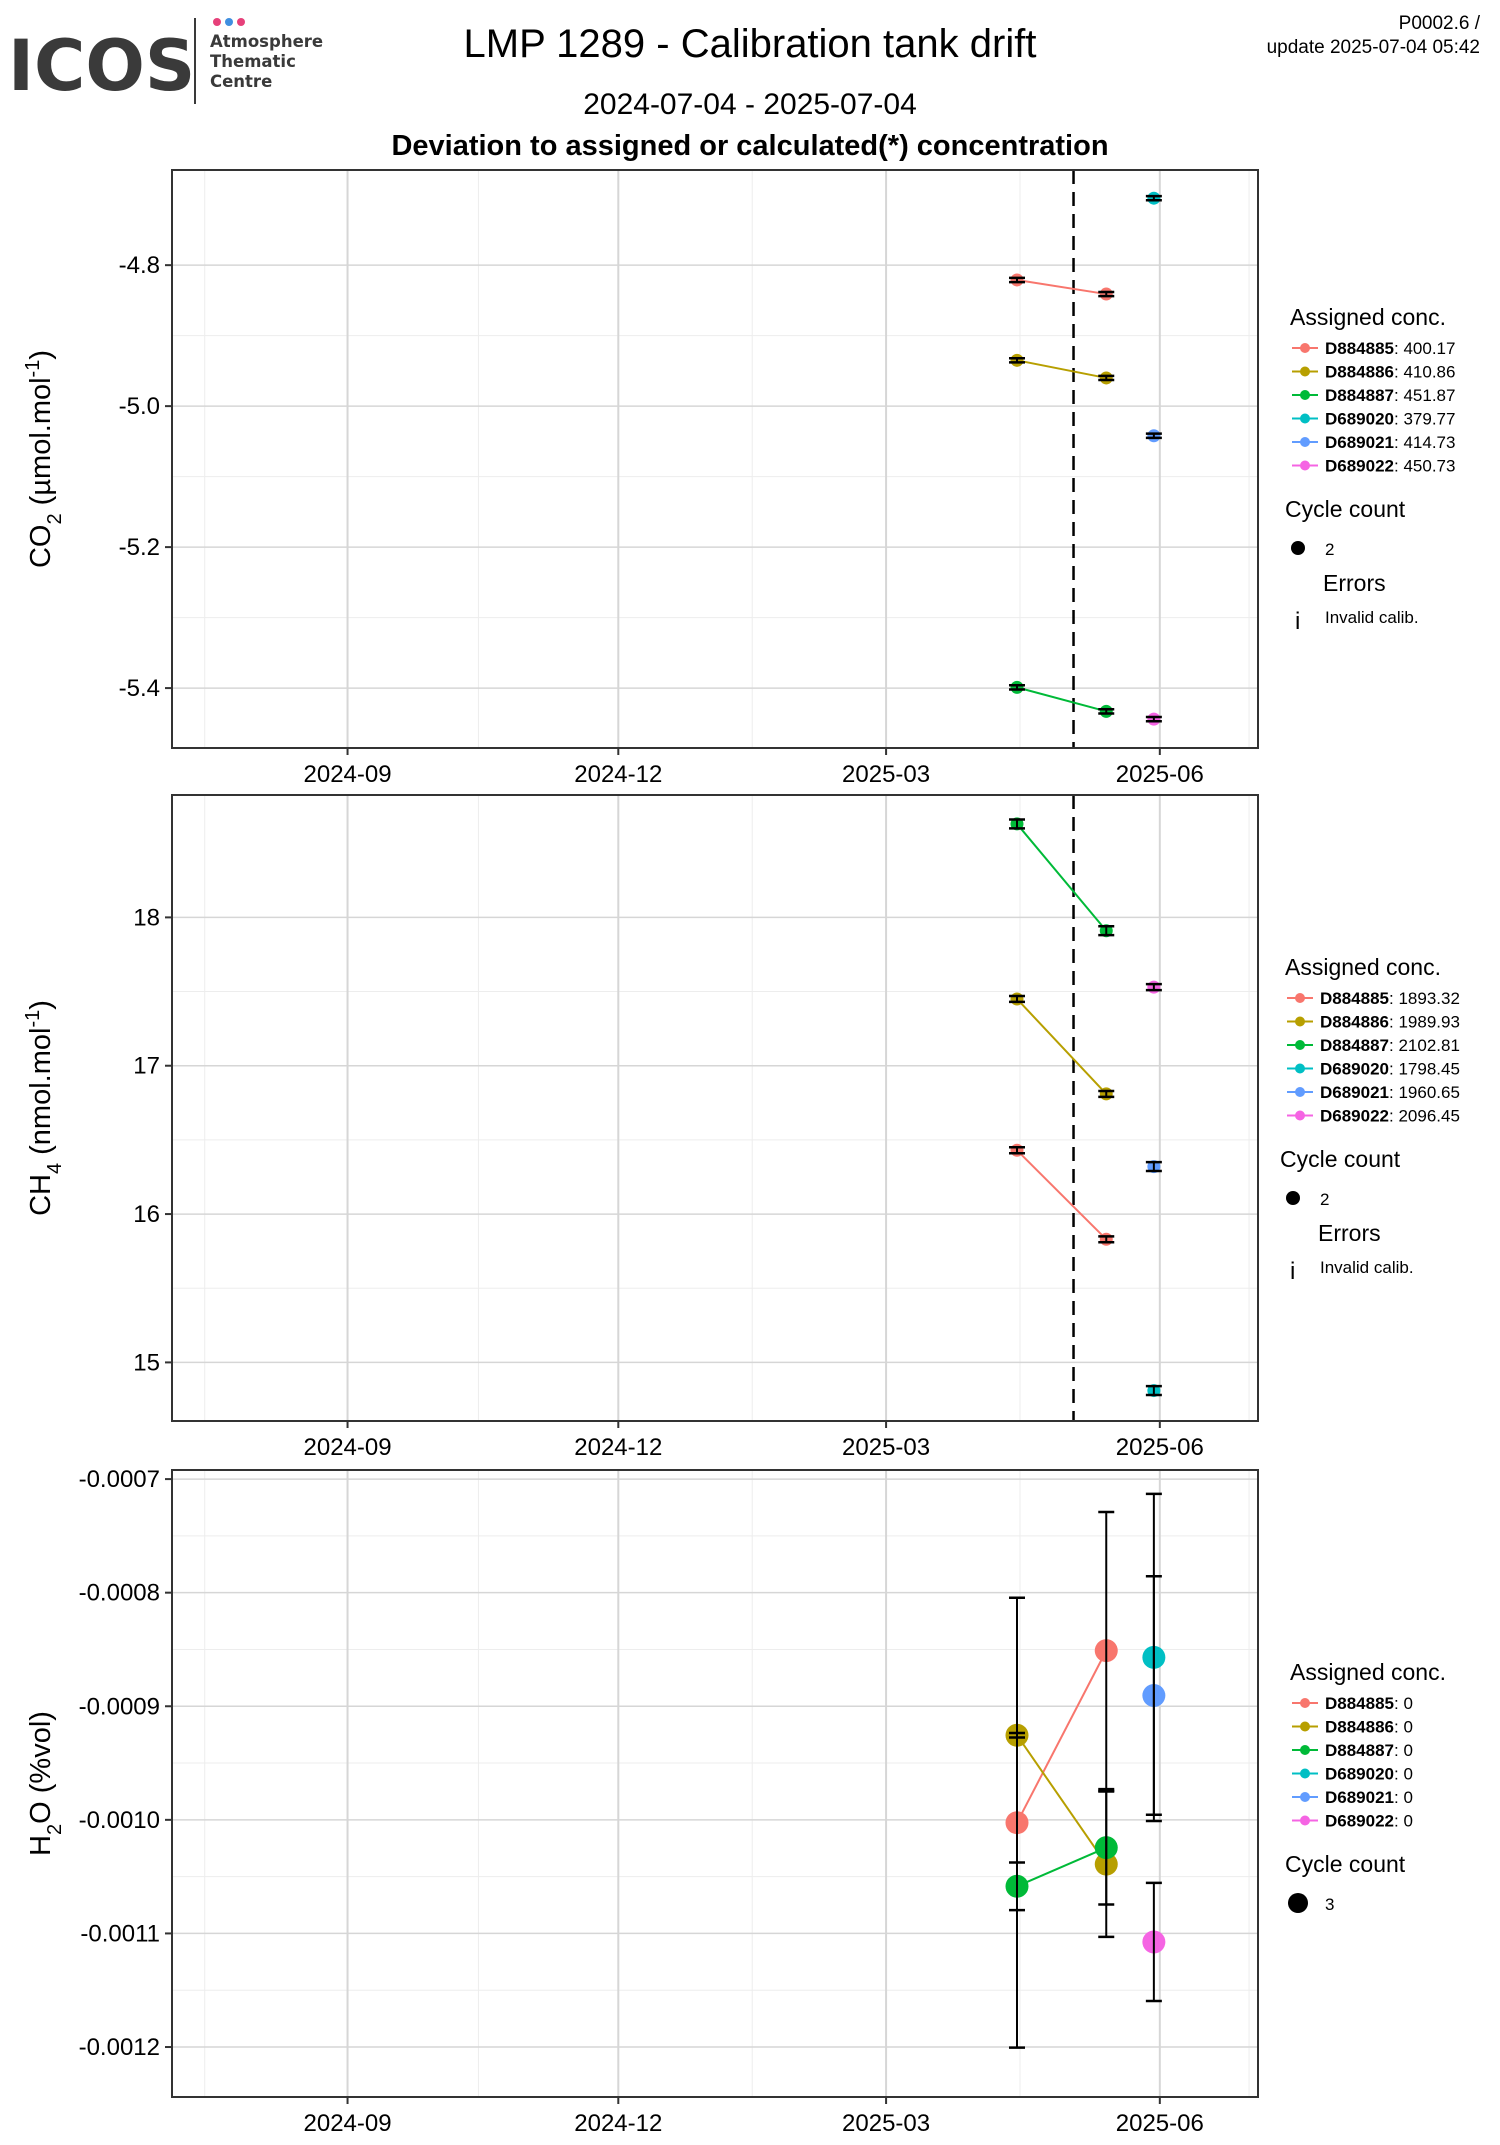  What do you see at coordinates (146, 1066) in the screenshot?
I see `y-tick-label: 17` at bounding box center [146, 1066].